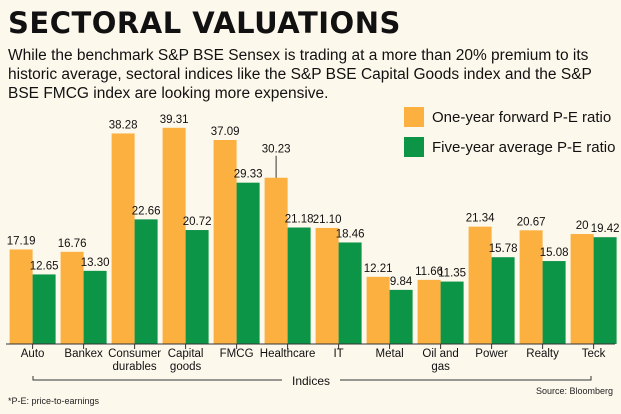 The height and width of the screenshot is (414, 621). What do you see at coordinates (174, 235) in the screenshot?
I see `bar-forward-capital-goods` at bounding box center [174, 235].